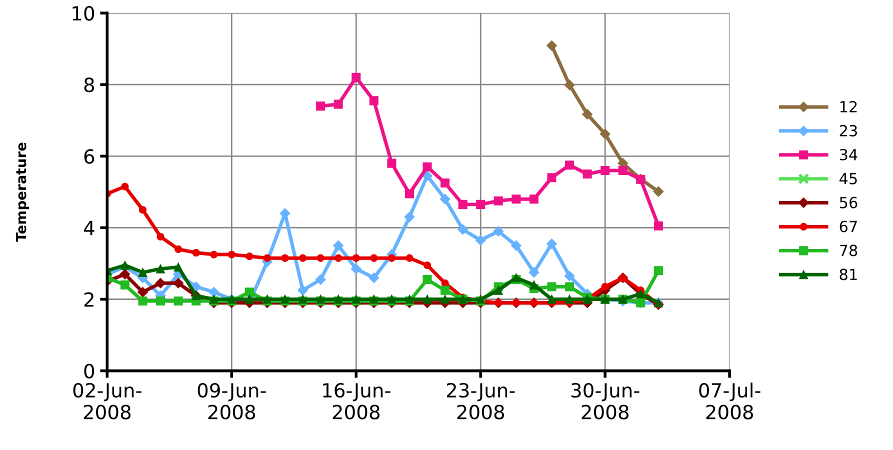 Image resolution: width=893 pixels, height=450 pixels. What do you see at coordinates (356, 401) in the screenshot?
I see `x-tick-label: 16-Jun- 2008` at bounding box center [356, 401].